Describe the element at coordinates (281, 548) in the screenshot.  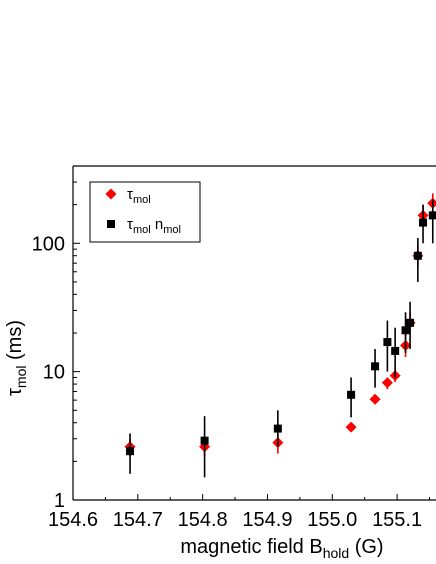
I see `x-axis-label: magnetic field Bhold (G)` at that location.